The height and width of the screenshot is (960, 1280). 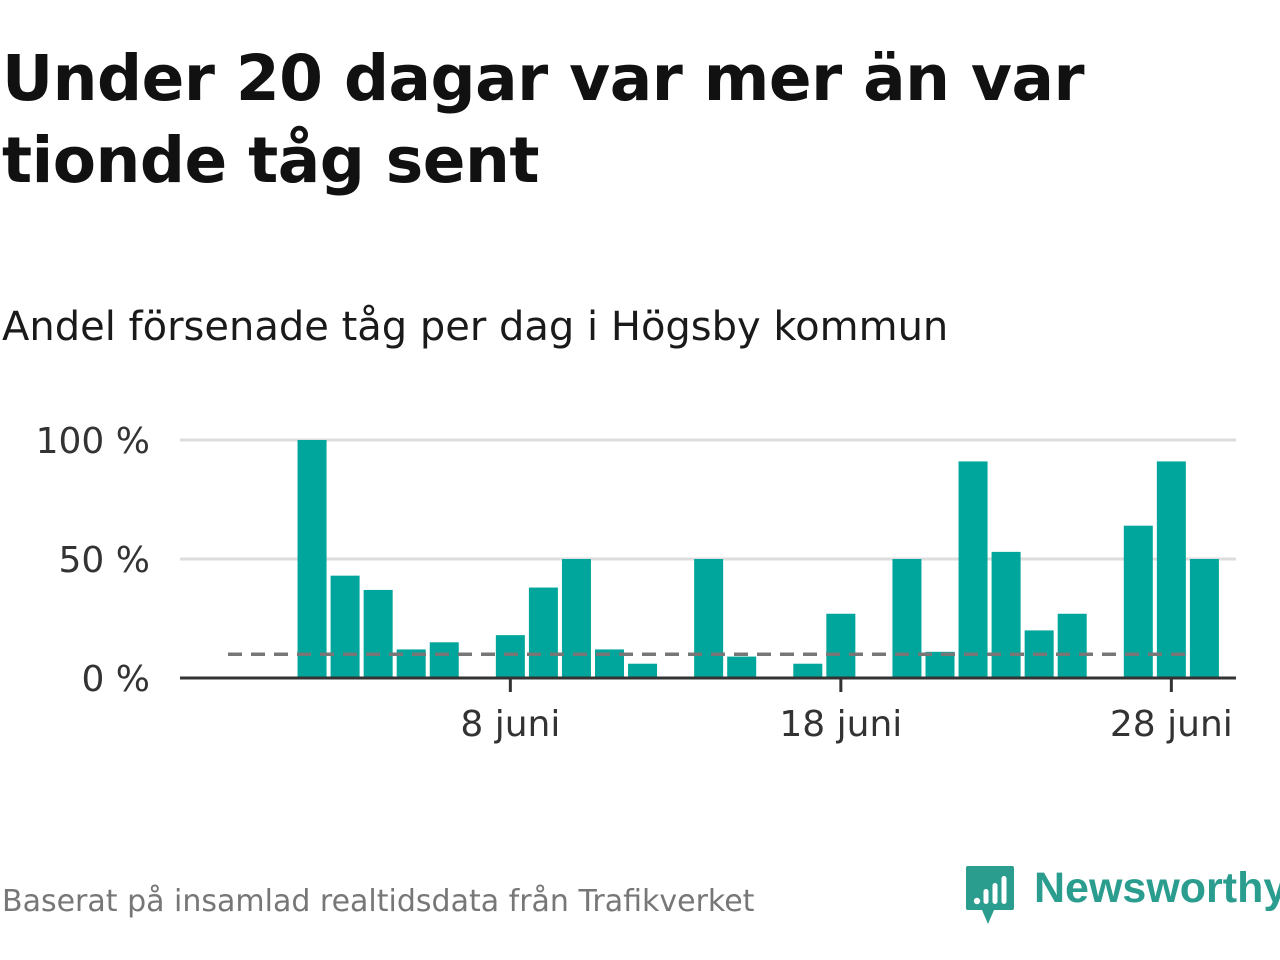 I want to click on y-tick-label: 50 %, so click(x=104, y=560).